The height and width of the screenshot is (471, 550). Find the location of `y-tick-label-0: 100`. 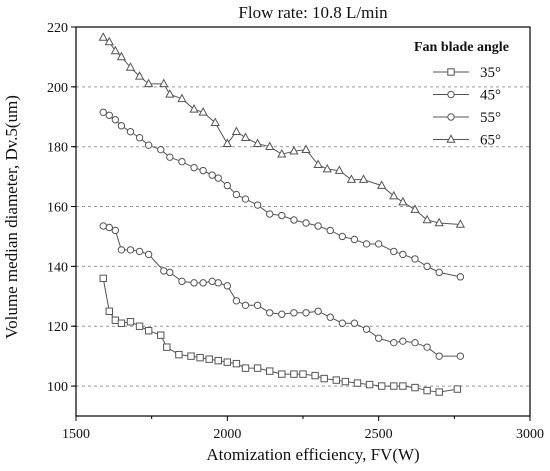

y-tick-label-0: 100 is located at coordinates (57, 387).